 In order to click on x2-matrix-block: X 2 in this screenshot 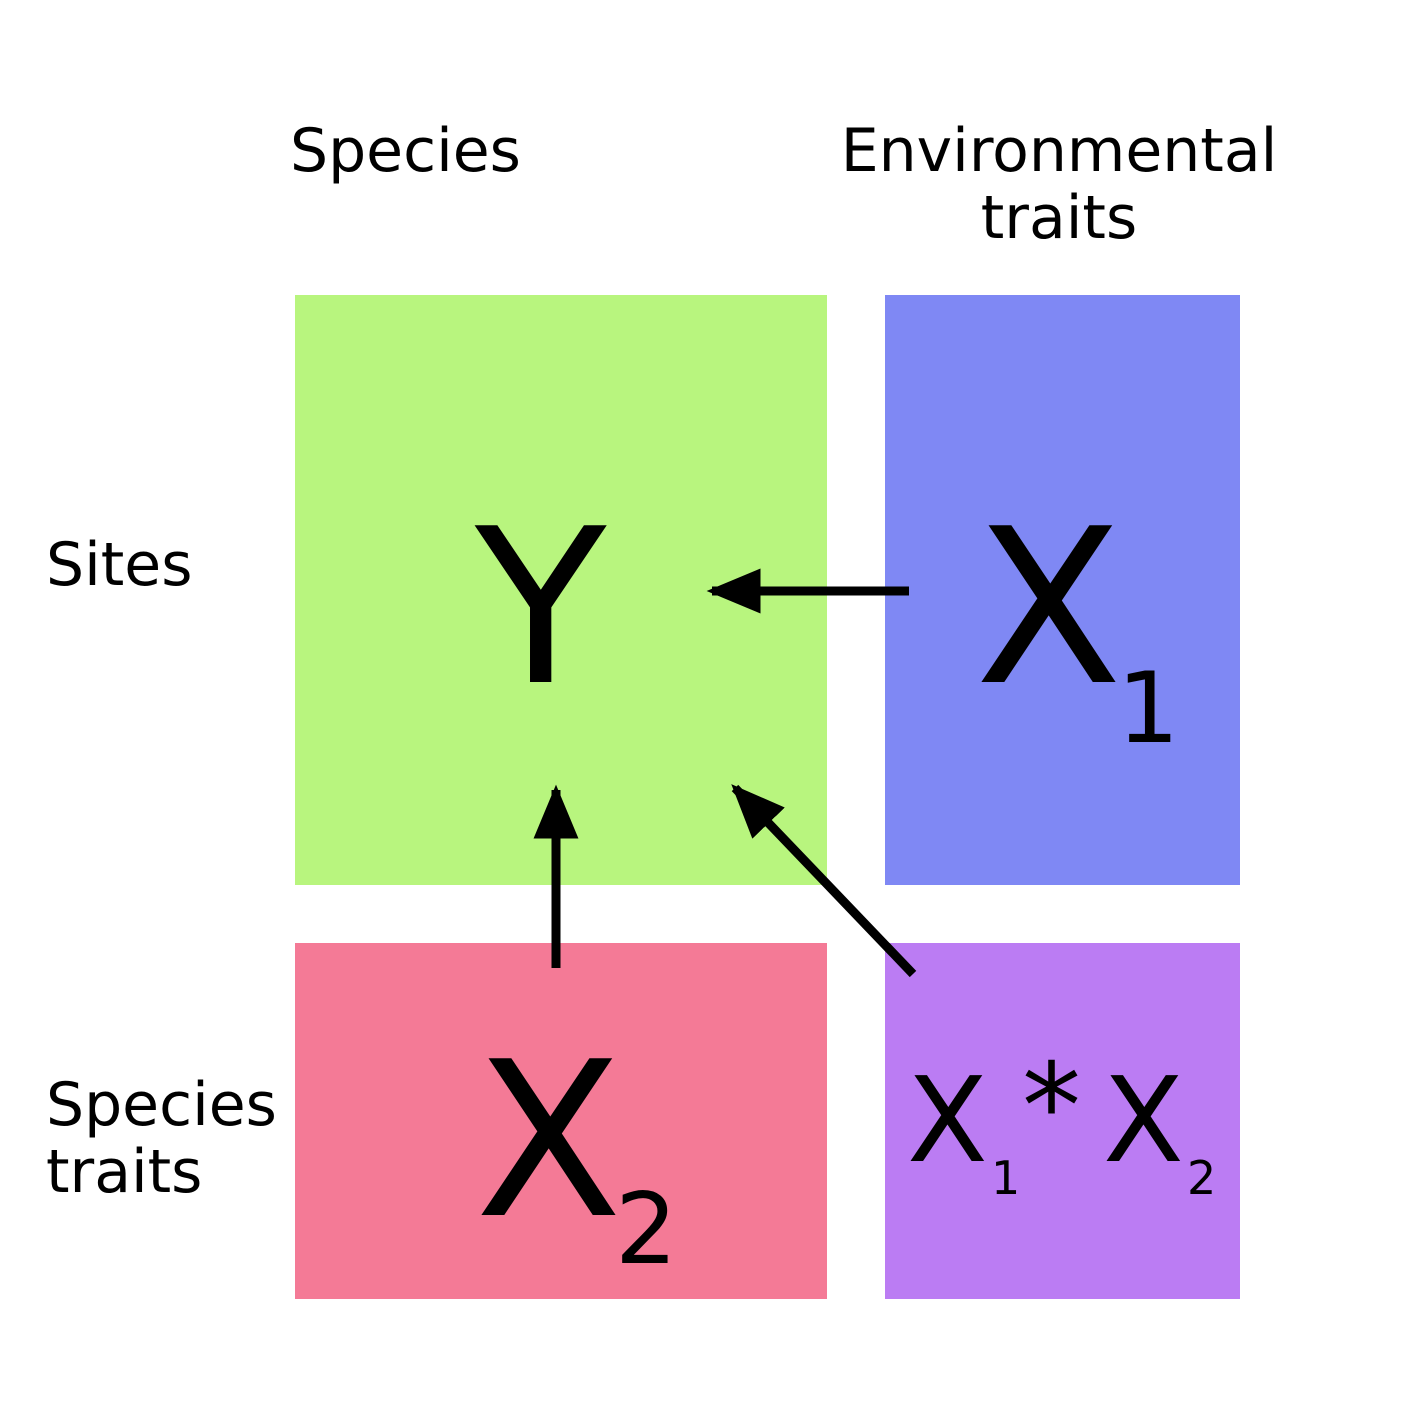, I will do `click(561, 1121)`.